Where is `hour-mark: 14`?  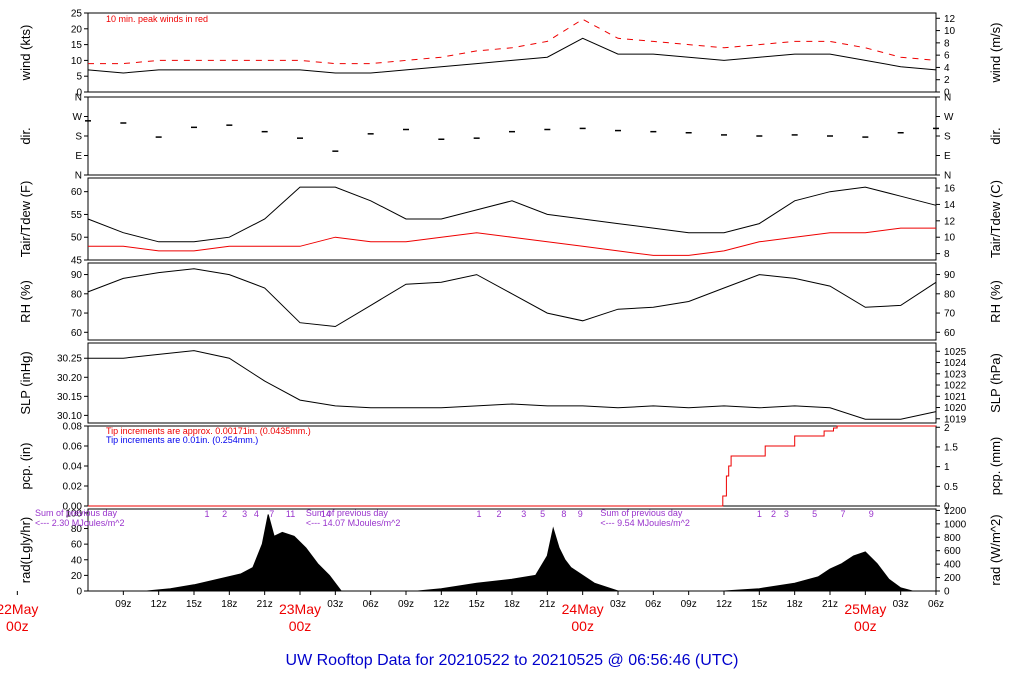 hour-mark: 14 is located at coordinates (326, 514).